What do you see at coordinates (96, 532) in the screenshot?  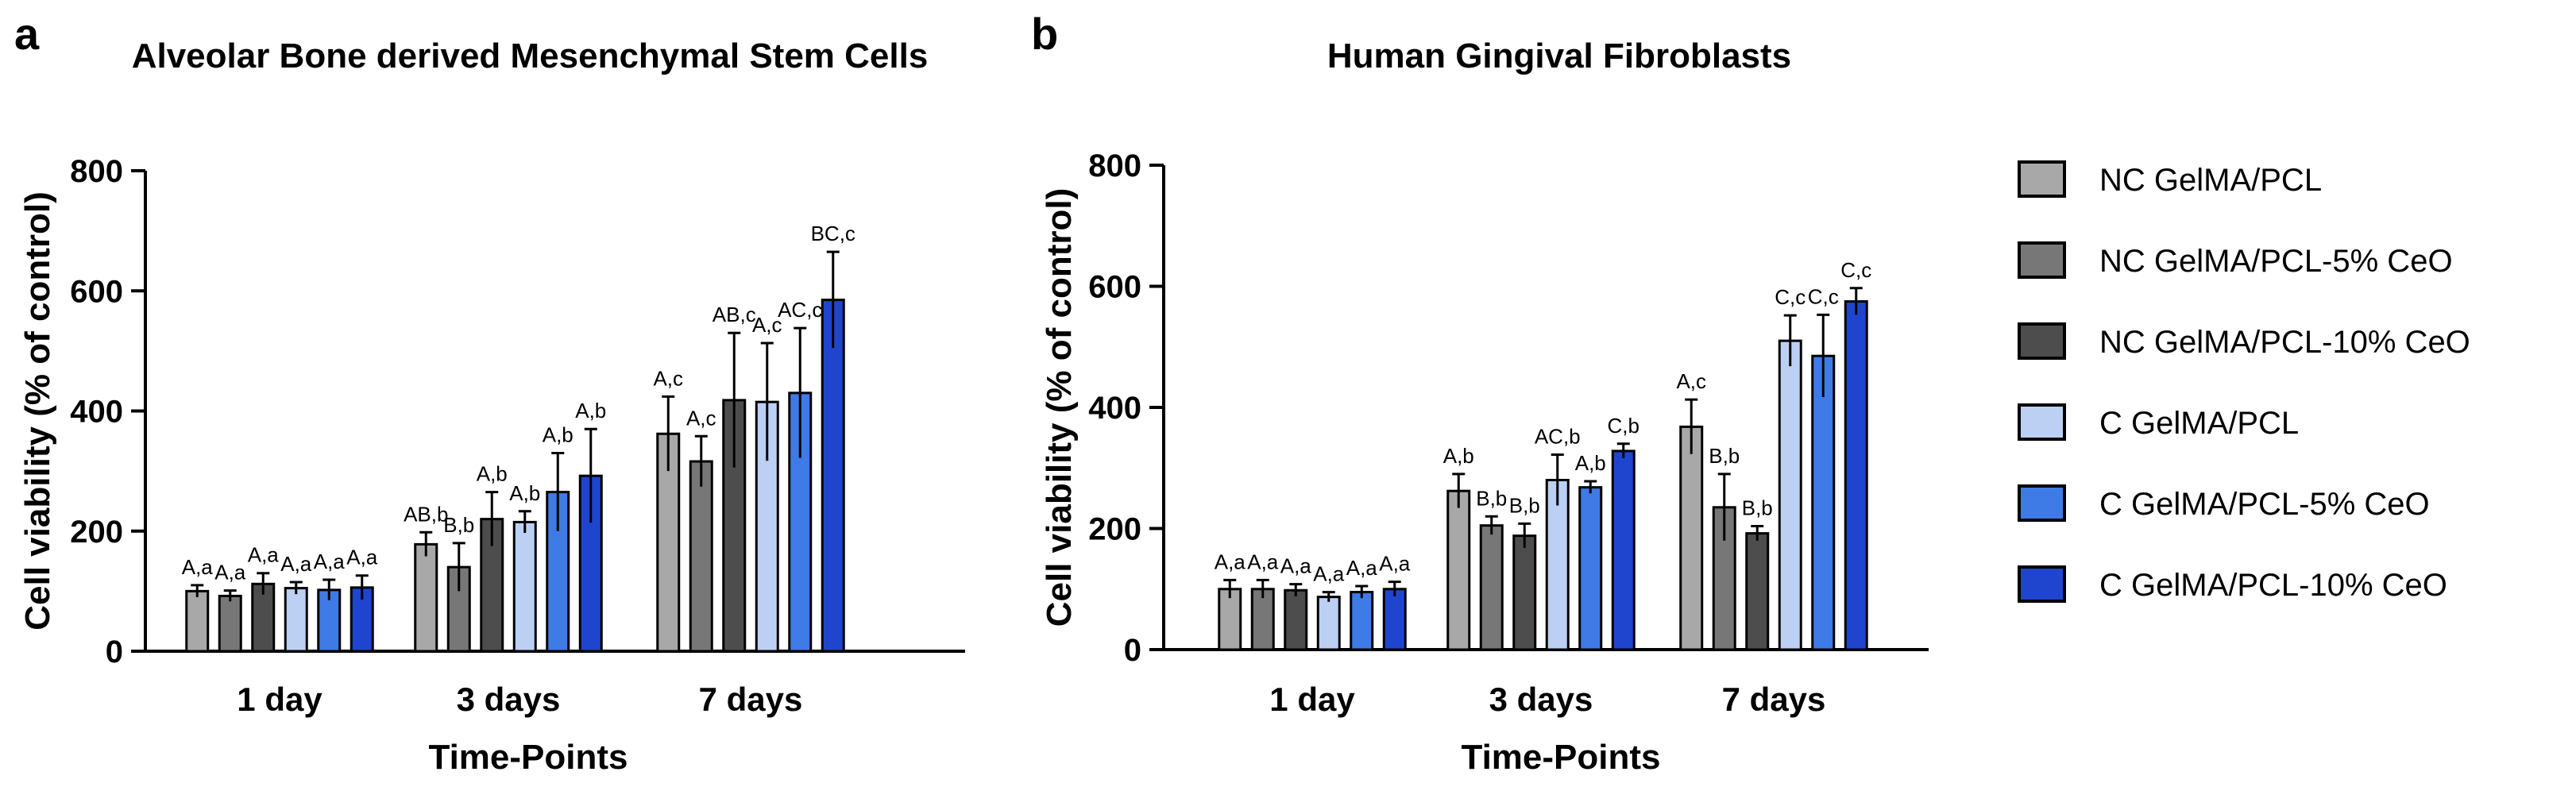 I see `y-tick-label-a: 200` at bounding box center [96, 532].